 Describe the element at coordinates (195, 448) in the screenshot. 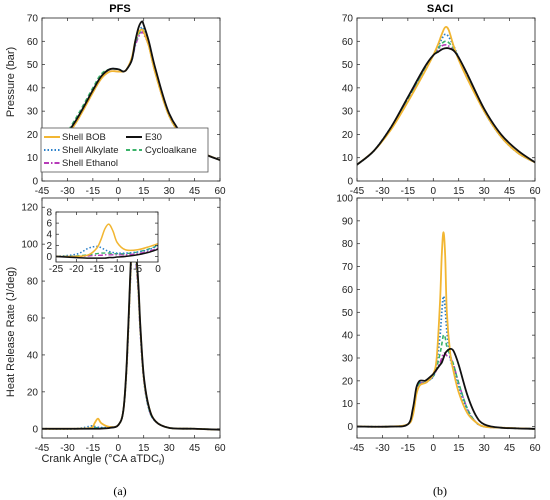

I see `pfs-hrr-xtick-label: 45` at that location.